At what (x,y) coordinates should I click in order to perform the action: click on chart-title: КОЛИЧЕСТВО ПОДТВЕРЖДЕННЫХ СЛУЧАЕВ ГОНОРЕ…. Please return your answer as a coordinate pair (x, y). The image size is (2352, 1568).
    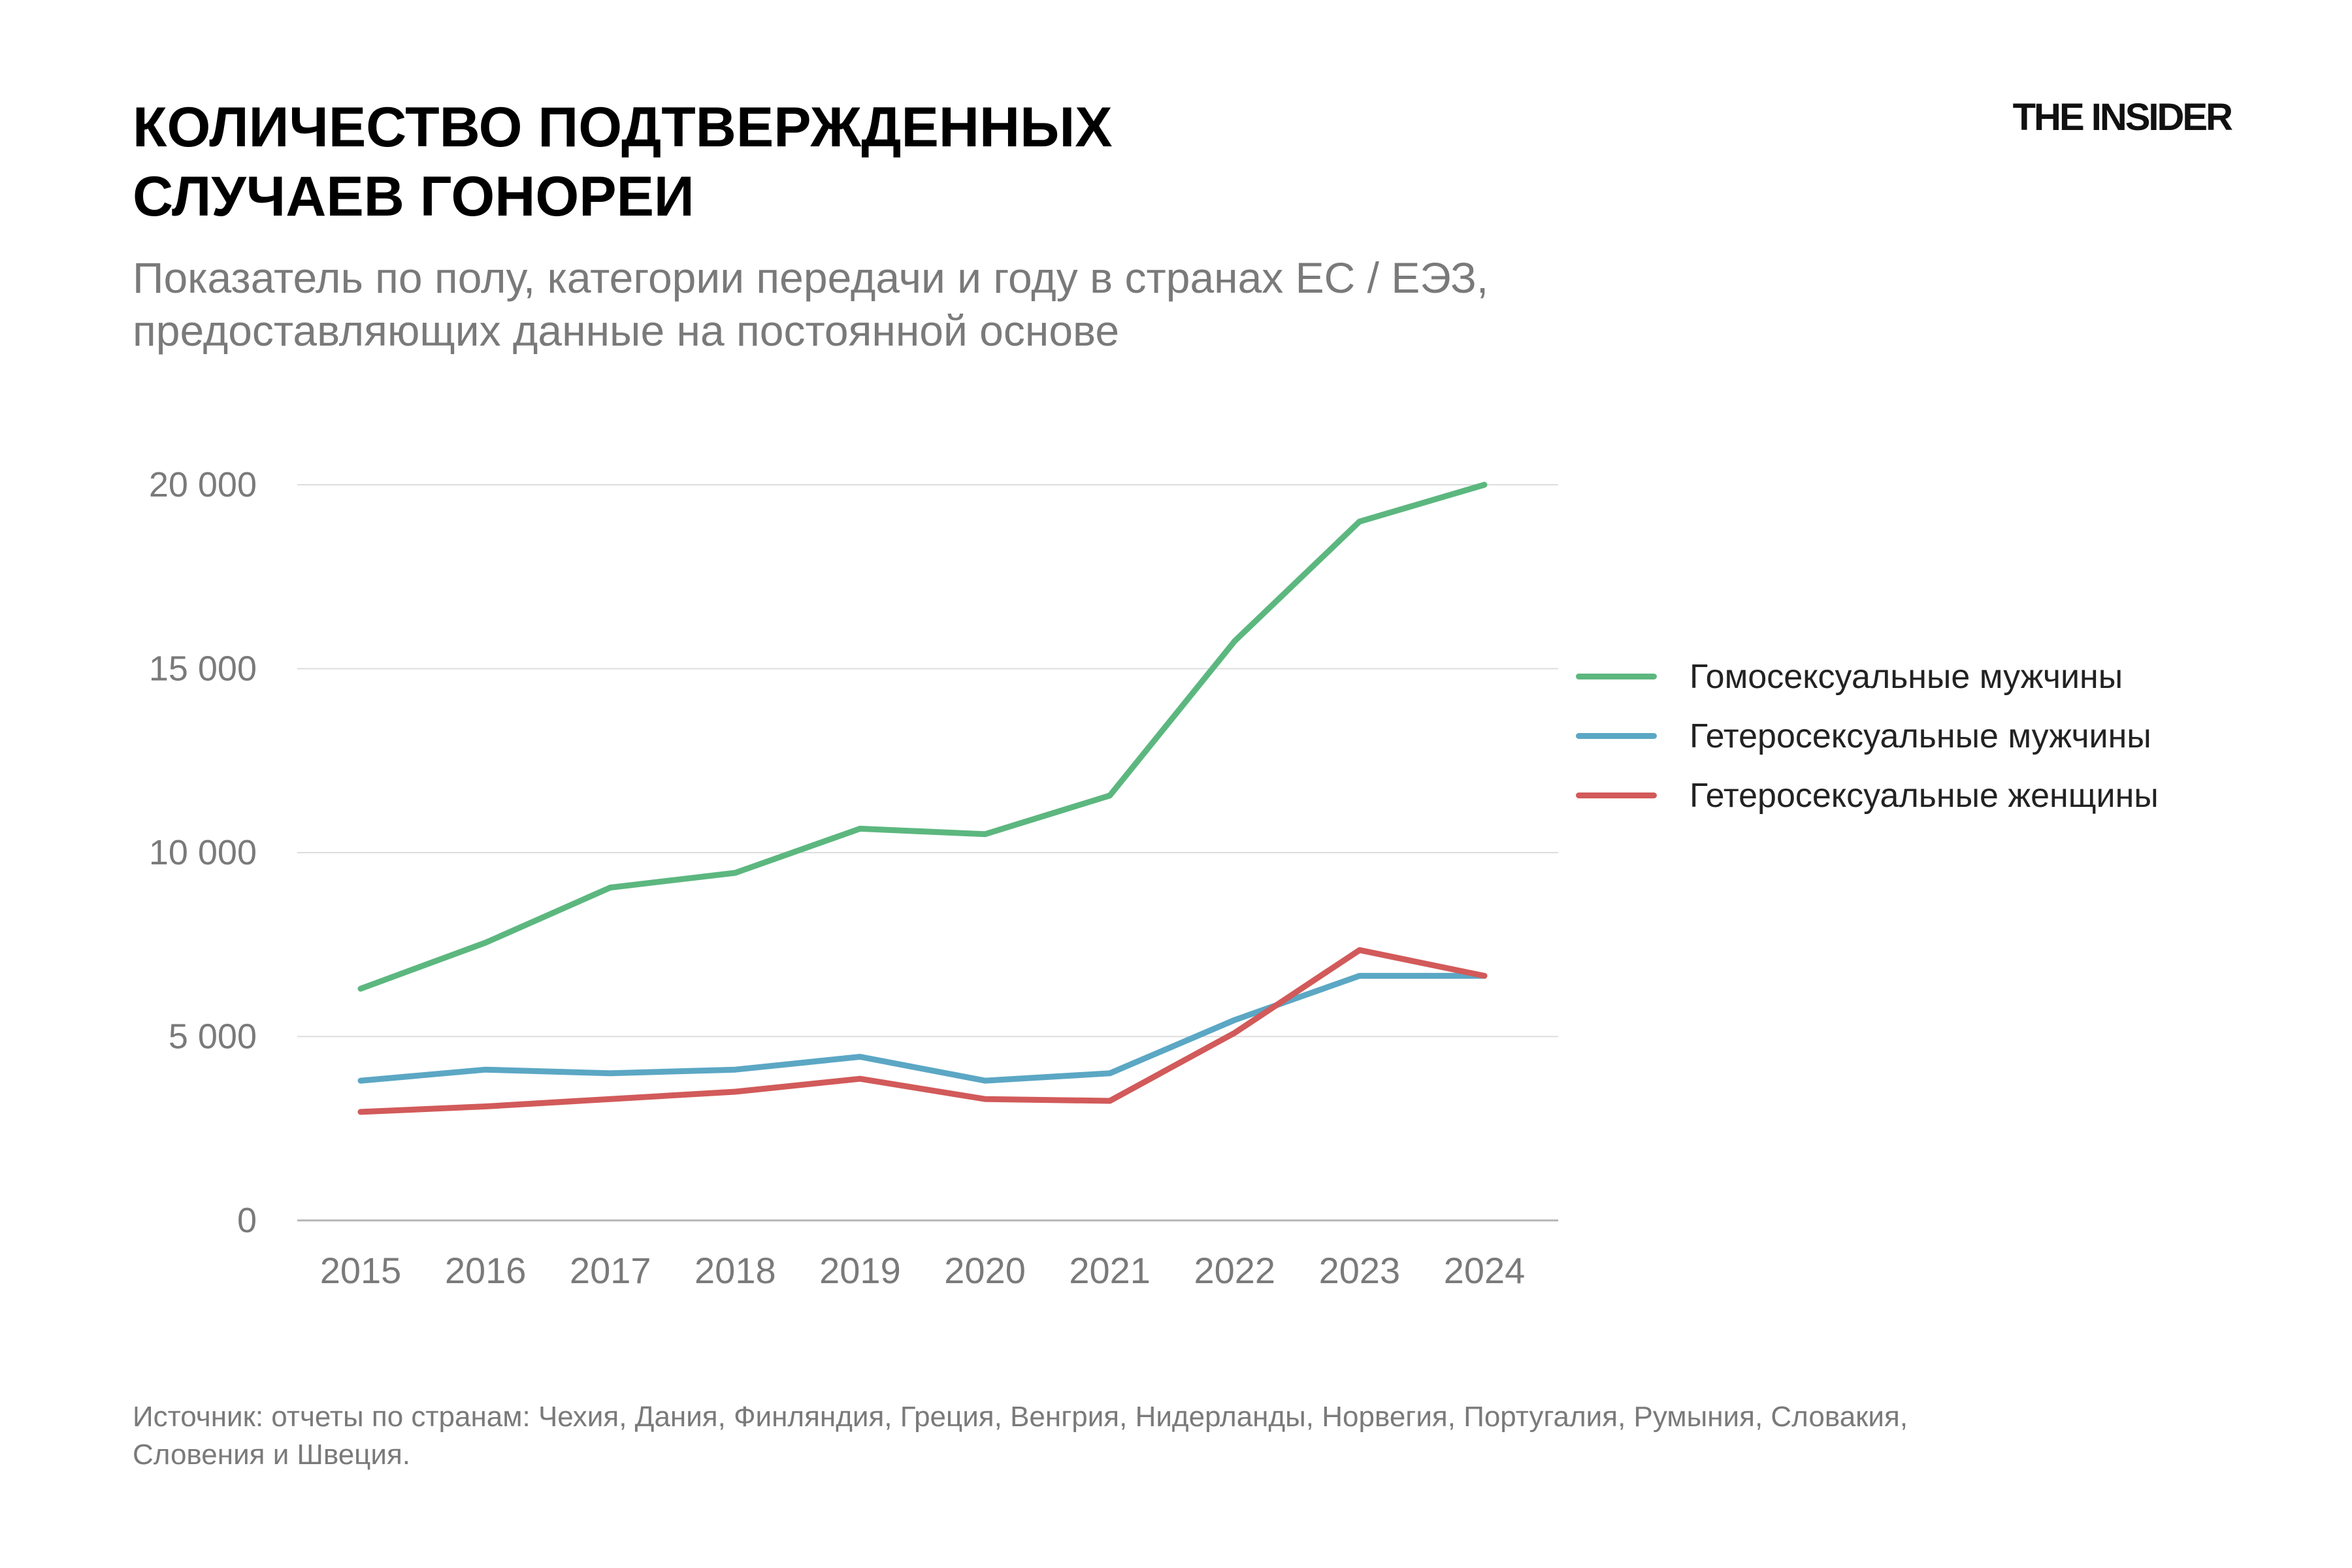
    Looking at the image, I should click on (884, 162).